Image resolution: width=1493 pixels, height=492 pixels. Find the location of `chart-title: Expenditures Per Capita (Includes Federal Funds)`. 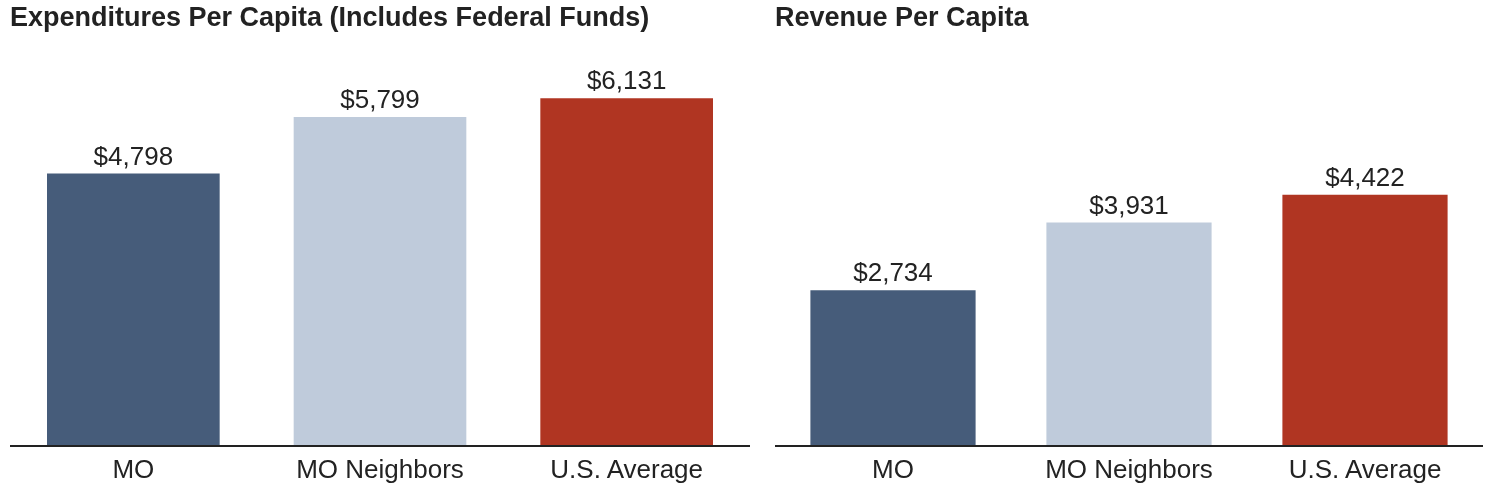

chart-title: Expenditures Per Capita (Includes Federal Funds) is located at coordinates (330, 17).